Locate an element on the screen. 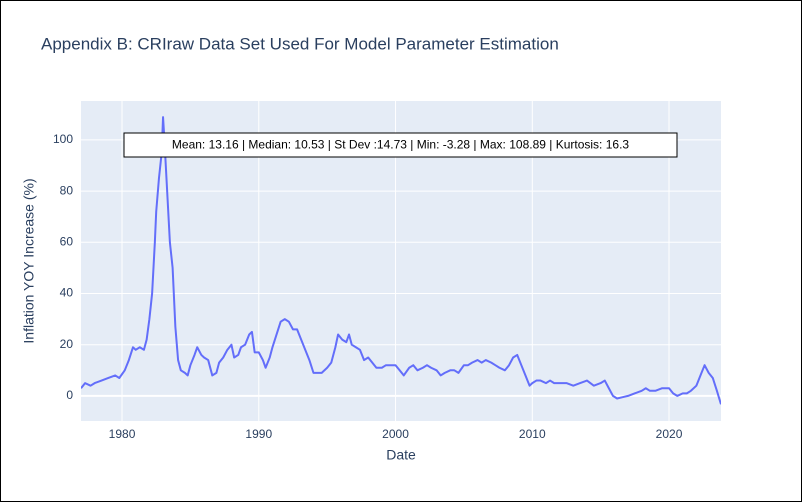 The image size is (802, 502). y-tick-label: 20 is located at coordinates (67, 344).